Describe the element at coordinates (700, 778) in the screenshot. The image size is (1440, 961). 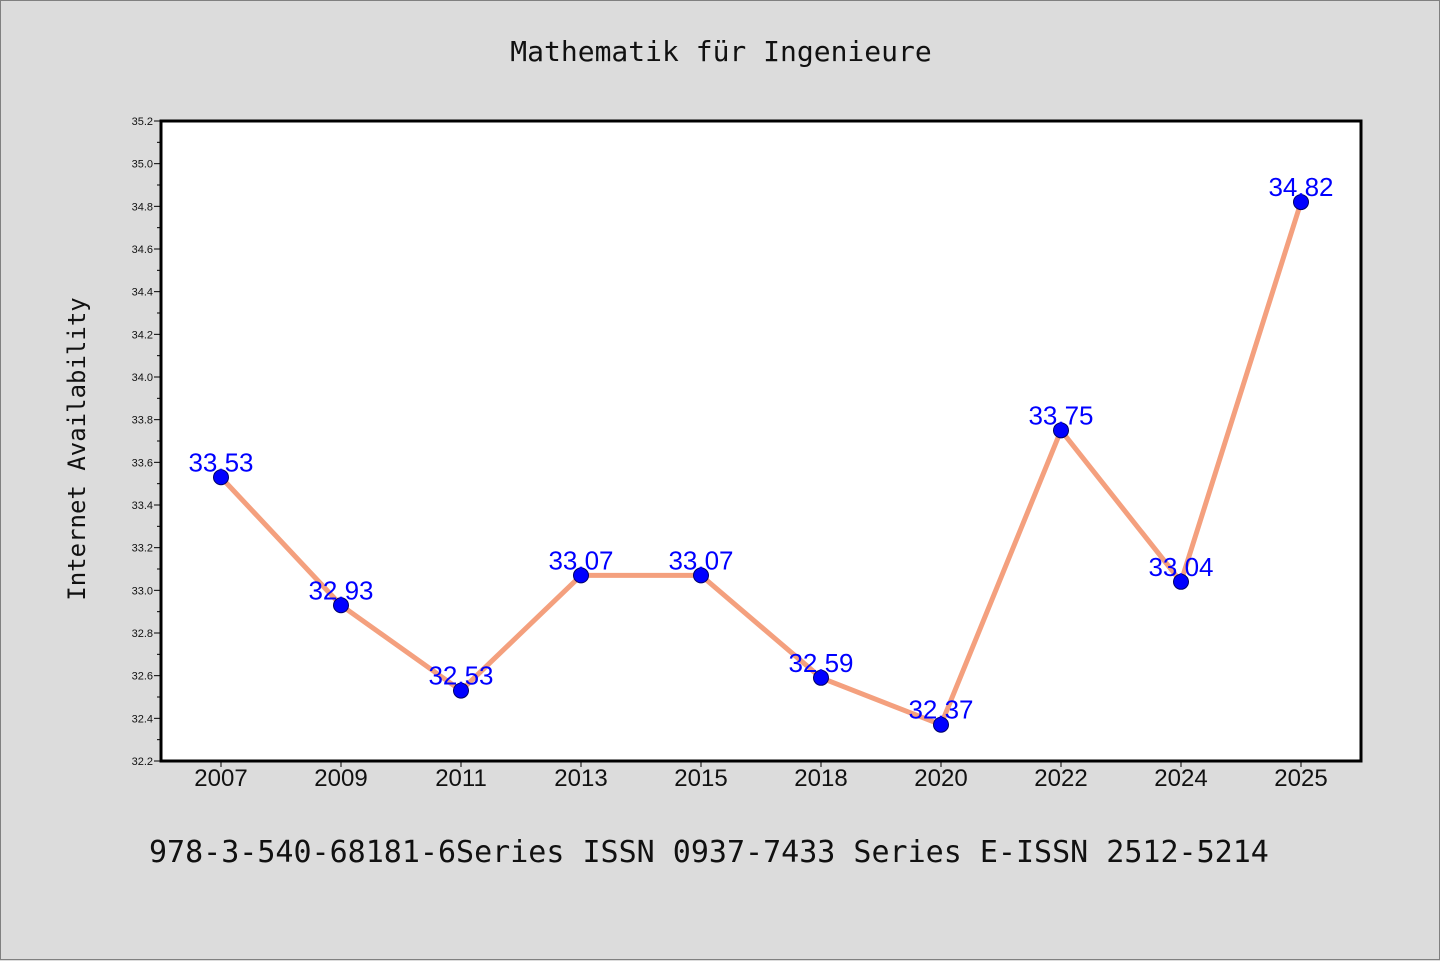
I see `x-tick-label: 2015` at that location.